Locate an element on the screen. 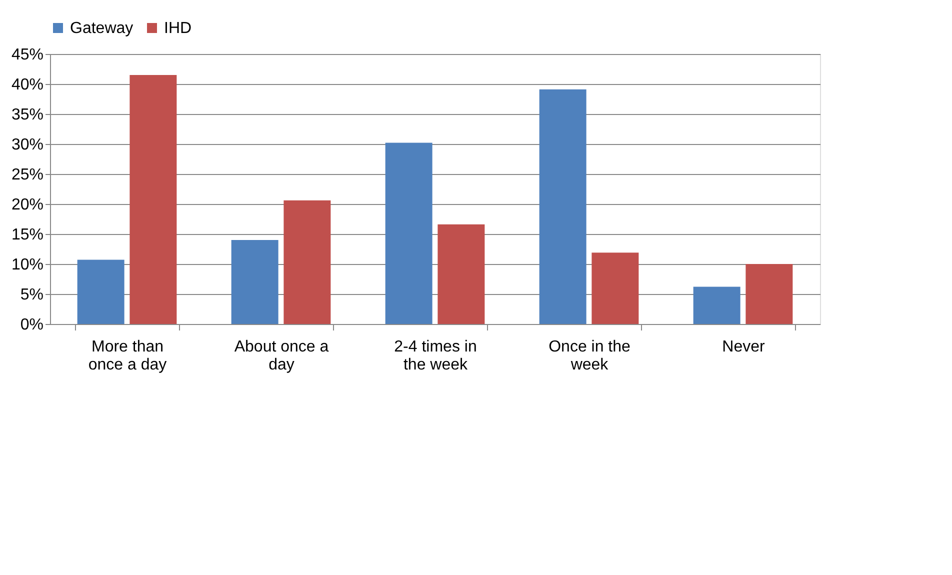 This screenshot has height=575, width=952. x-tick-label: Never is located at coordinates (744, 347).